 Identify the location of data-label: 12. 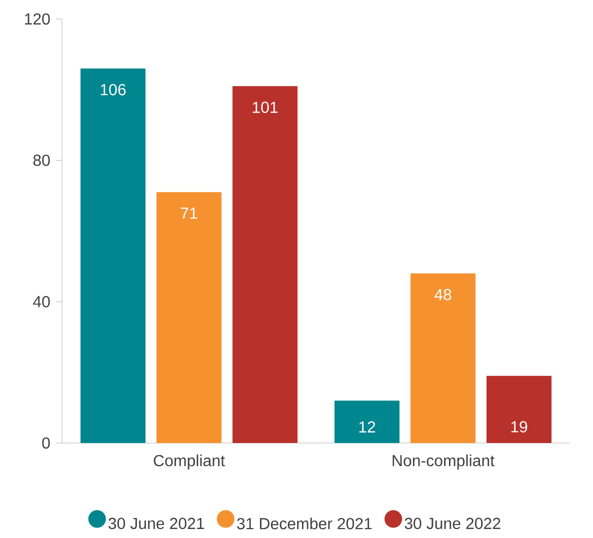
(367, 426).